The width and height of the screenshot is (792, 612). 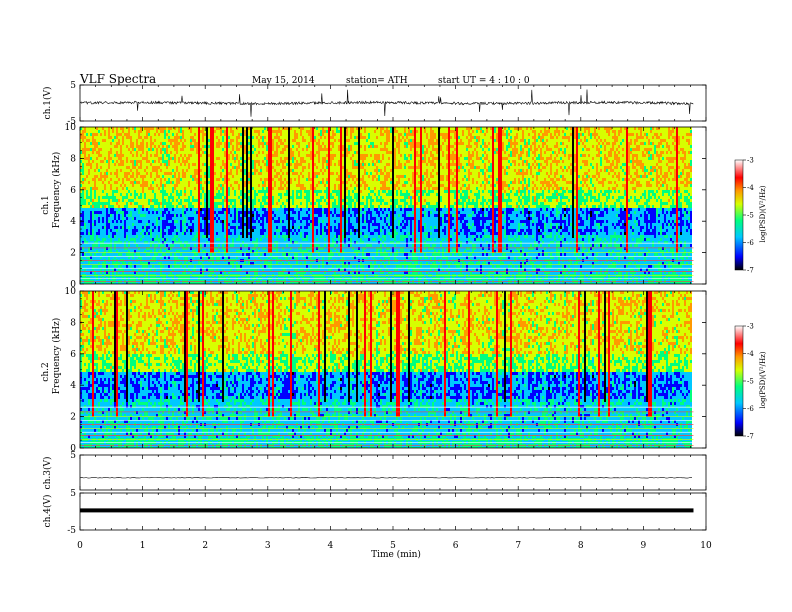 What do you see at coordinates (47, 103) in the screenshot?
I see `ch1-waveform-ylabel: ch.1(V)` at bounding box center [47, 103].